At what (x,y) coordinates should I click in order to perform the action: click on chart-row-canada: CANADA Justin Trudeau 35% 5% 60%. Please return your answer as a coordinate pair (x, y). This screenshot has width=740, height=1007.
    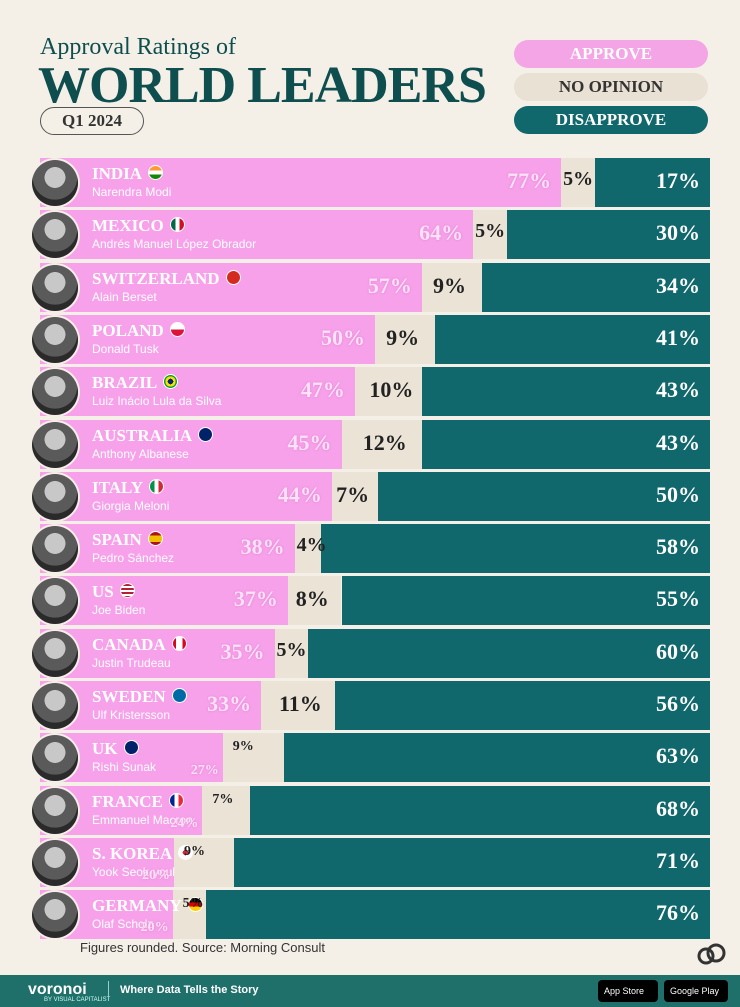
    Looking at the image, I should click on (370, 653).